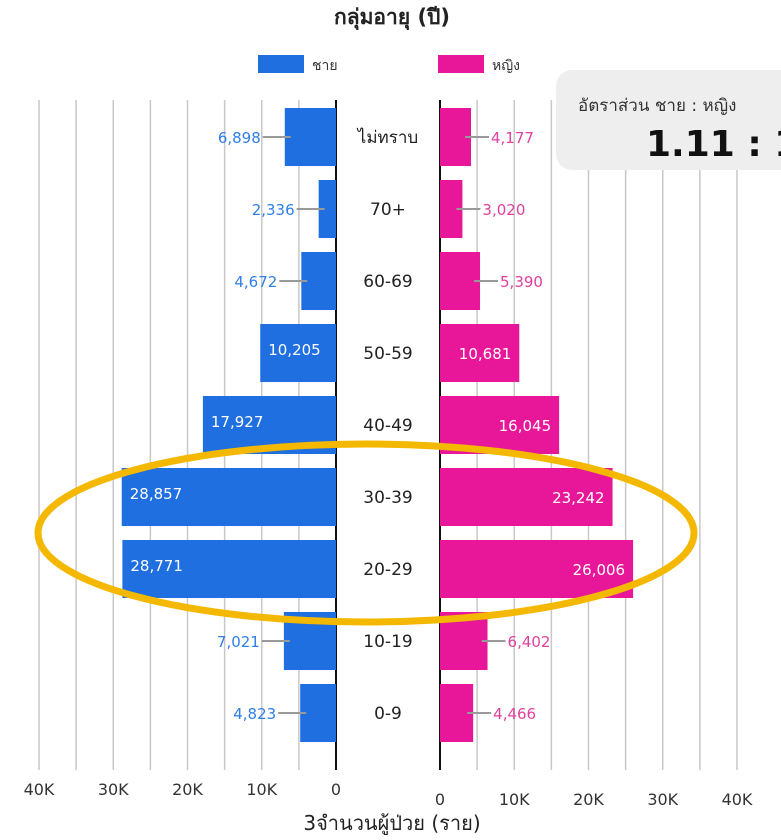 The height and width of the screenshot is (840, 781). What do you see at coordinates (325, 66) in the screenshot?
I see `legend-label-male: ชาย` at bounding box center [325, 66].